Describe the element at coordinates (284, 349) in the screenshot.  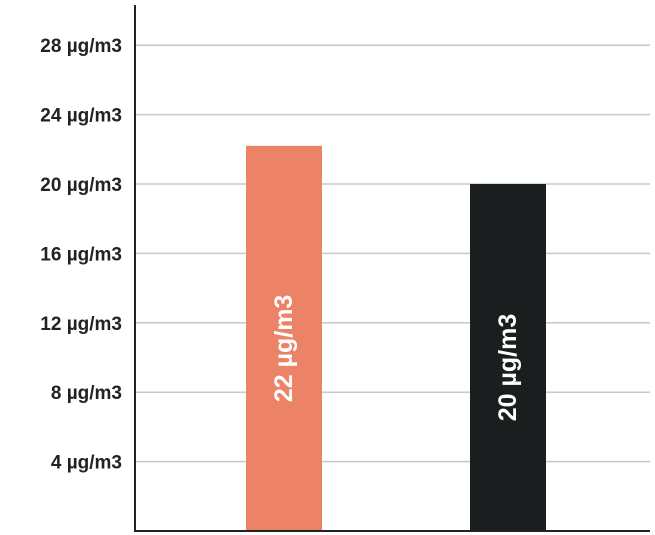
I see `bar-data-label: 22 µg/m3` at that location.